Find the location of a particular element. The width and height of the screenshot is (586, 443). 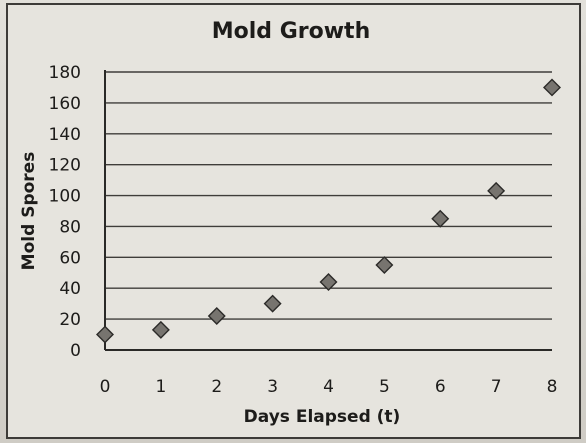

y-tick-80: 80 is located at coordinates (70, 227).